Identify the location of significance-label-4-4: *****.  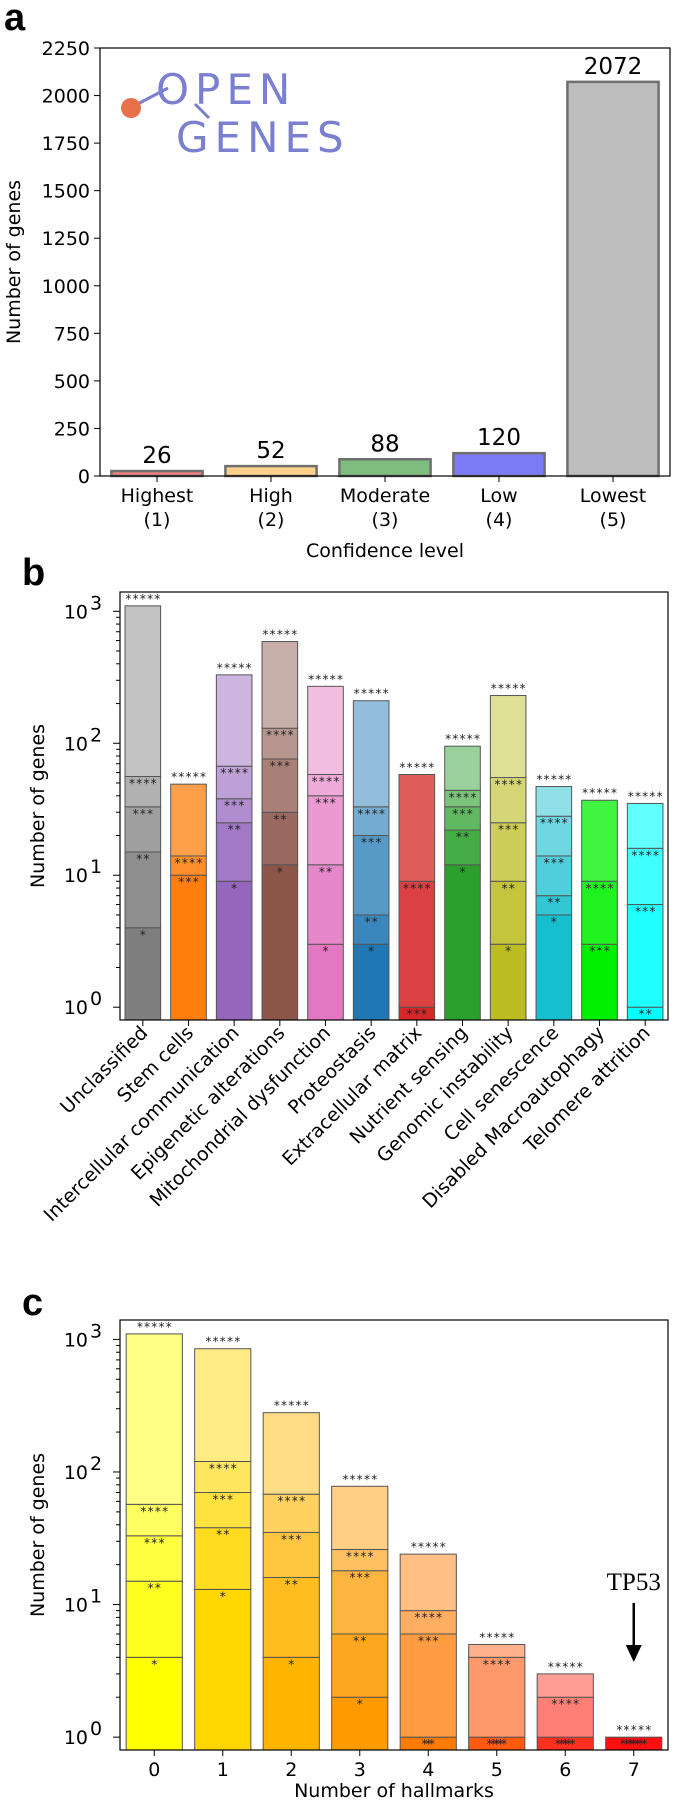
(428, 1547).